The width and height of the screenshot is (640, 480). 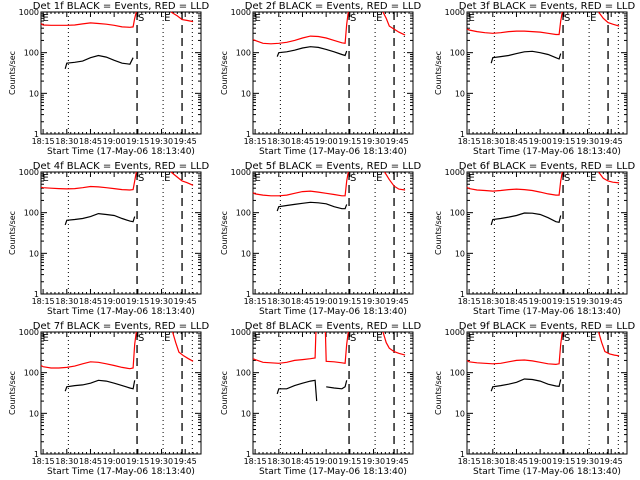 I want to click on panel-title: Det 6f BLACK = Events, RED = LLD, so click(x=547, y=166).